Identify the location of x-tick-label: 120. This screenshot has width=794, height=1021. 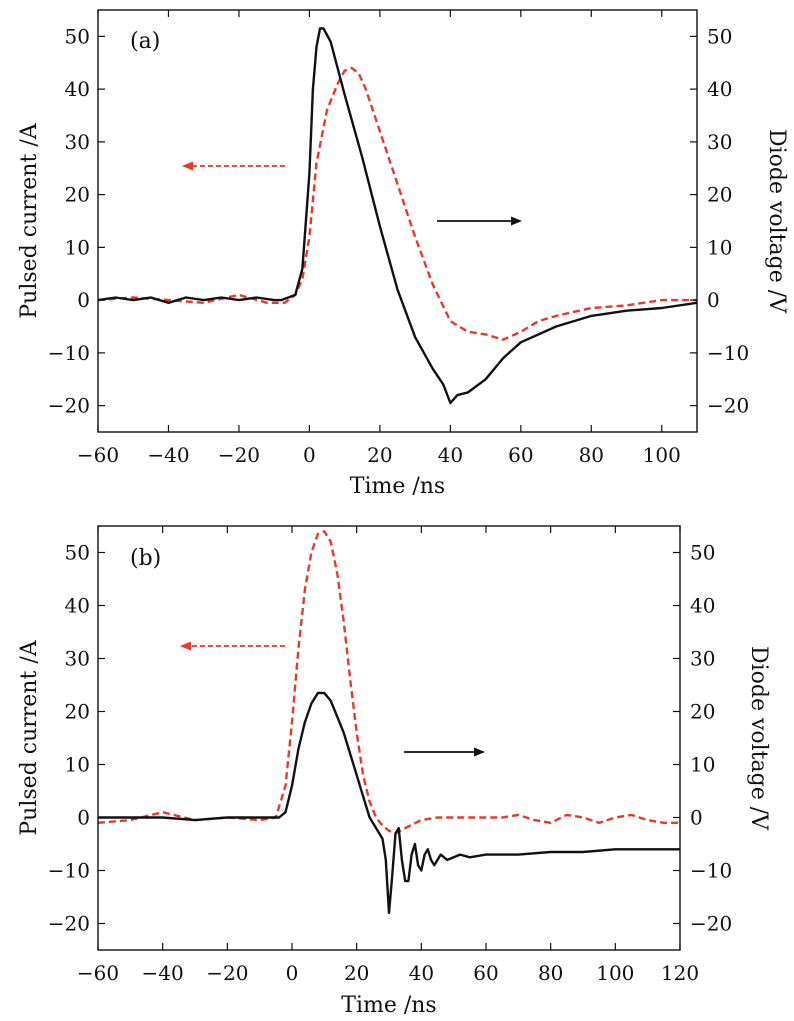
(680, 973).